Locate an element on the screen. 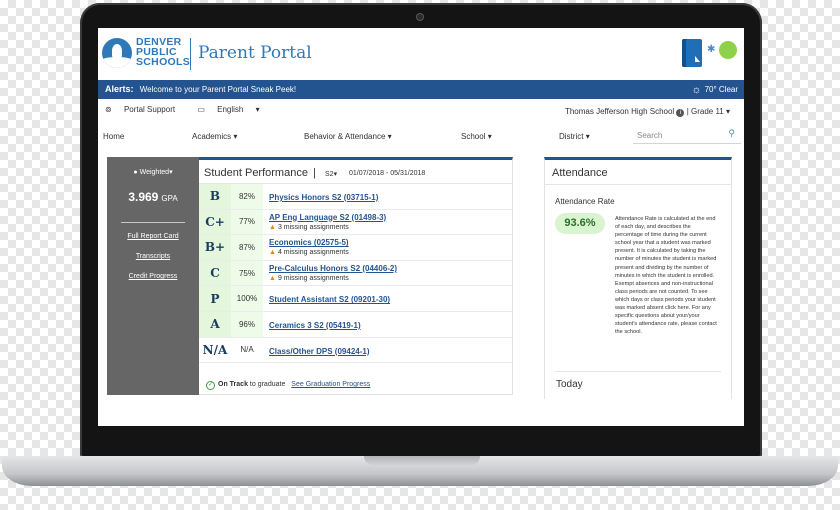 This screenshot has width=840, height=510. grade-letter: B is located at coordinates (215, 196).